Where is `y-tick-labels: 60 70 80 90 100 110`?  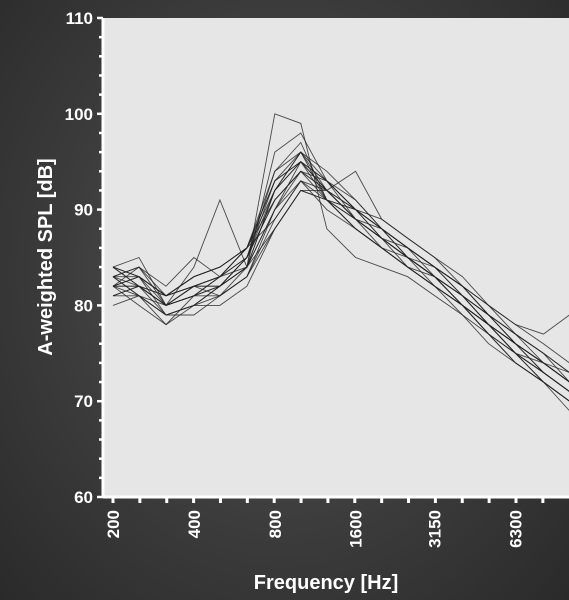
y-tick-labels: 60 70 80 90 100 110 is located at coordinates (79, 258).